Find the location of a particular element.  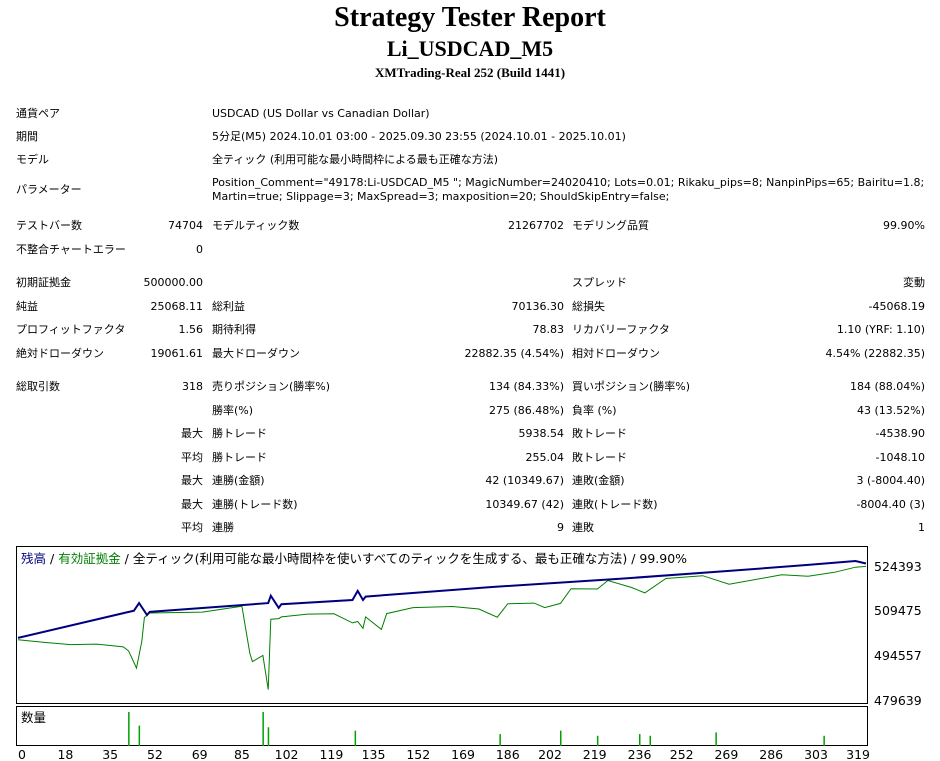

short-value: 134 (84.33%) is located at coordinates (526, 386).